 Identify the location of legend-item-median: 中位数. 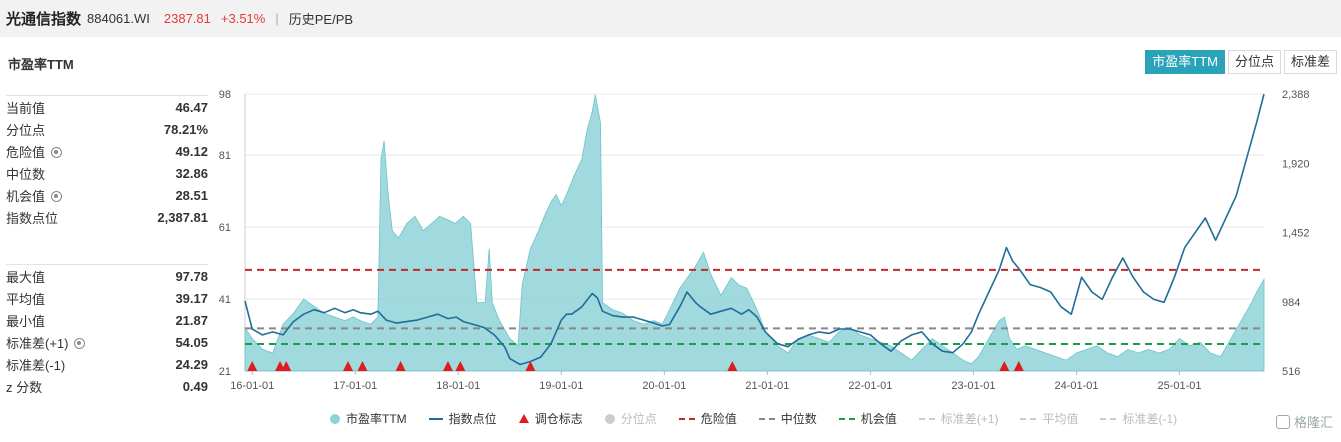
(787, 418).